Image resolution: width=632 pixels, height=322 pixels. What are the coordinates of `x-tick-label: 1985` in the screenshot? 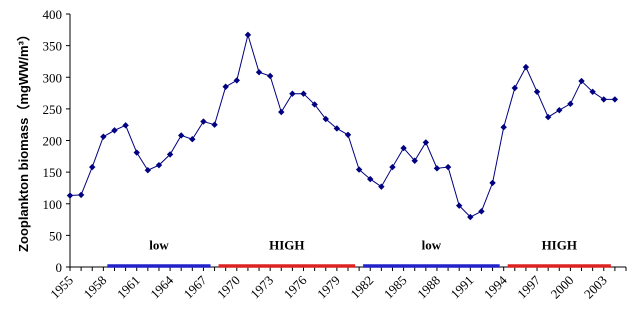 It's located at (395, 287).